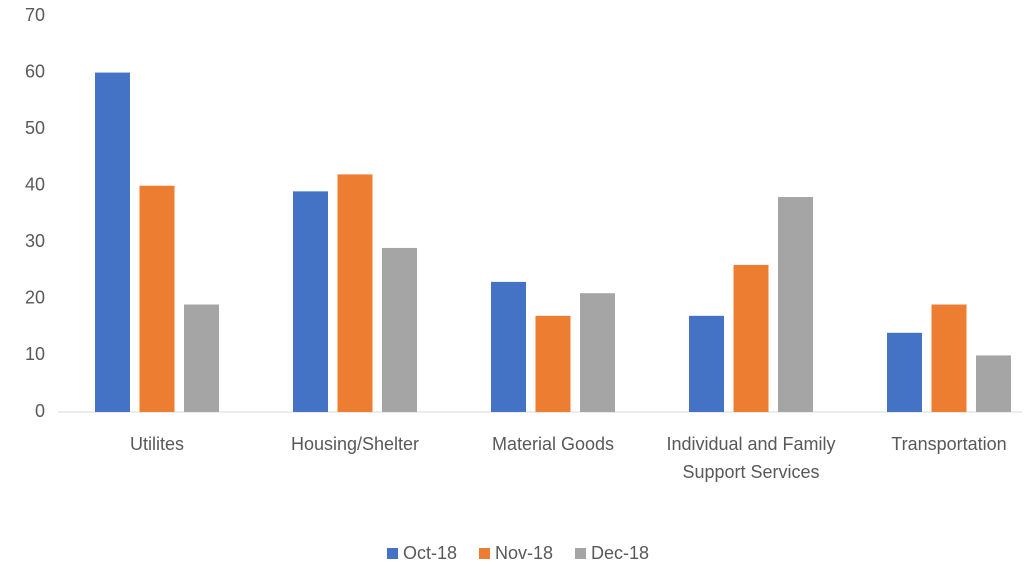 This screenshot has width=1036, height=571. What do you see at coordinates (553, 444) in the screenshot?
I see `x-tick-label: Material Goods` at bounding box center [553, 444].